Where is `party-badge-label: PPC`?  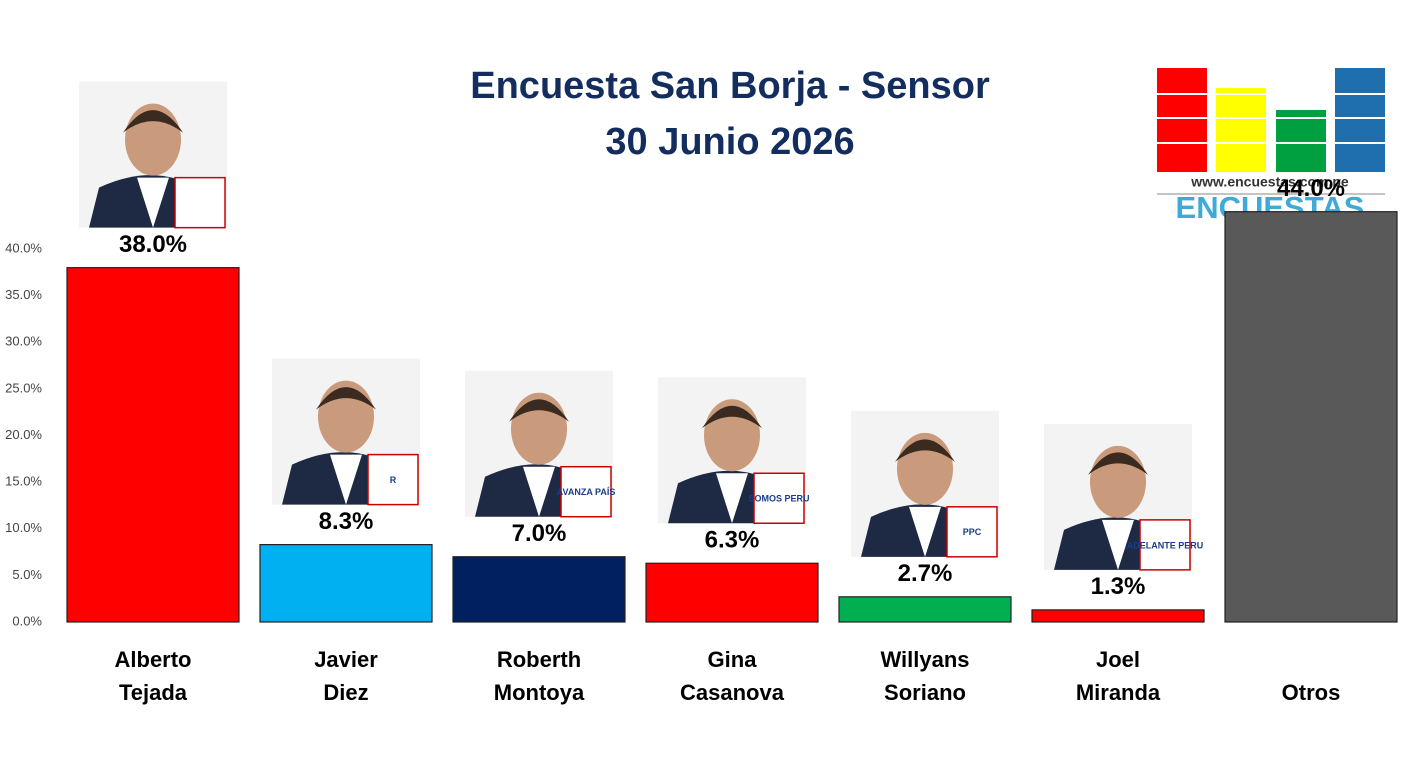 party-badge-label: PPC is located at coordinates (972, 532).